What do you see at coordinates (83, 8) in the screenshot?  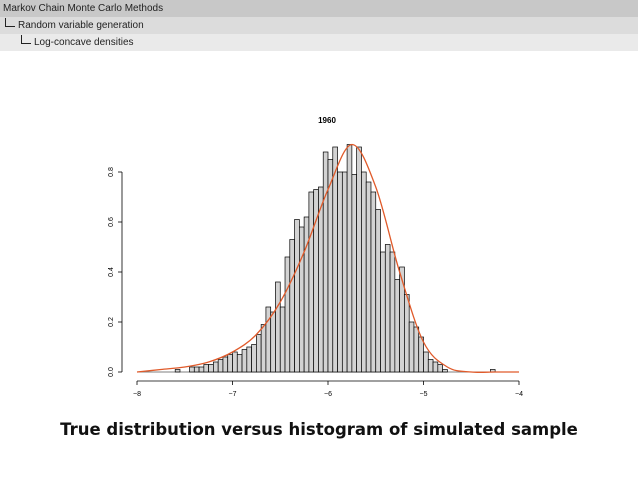 I see `section-title: Markov Chain Monte Carlo Methods` at bounding box center [83, 8].